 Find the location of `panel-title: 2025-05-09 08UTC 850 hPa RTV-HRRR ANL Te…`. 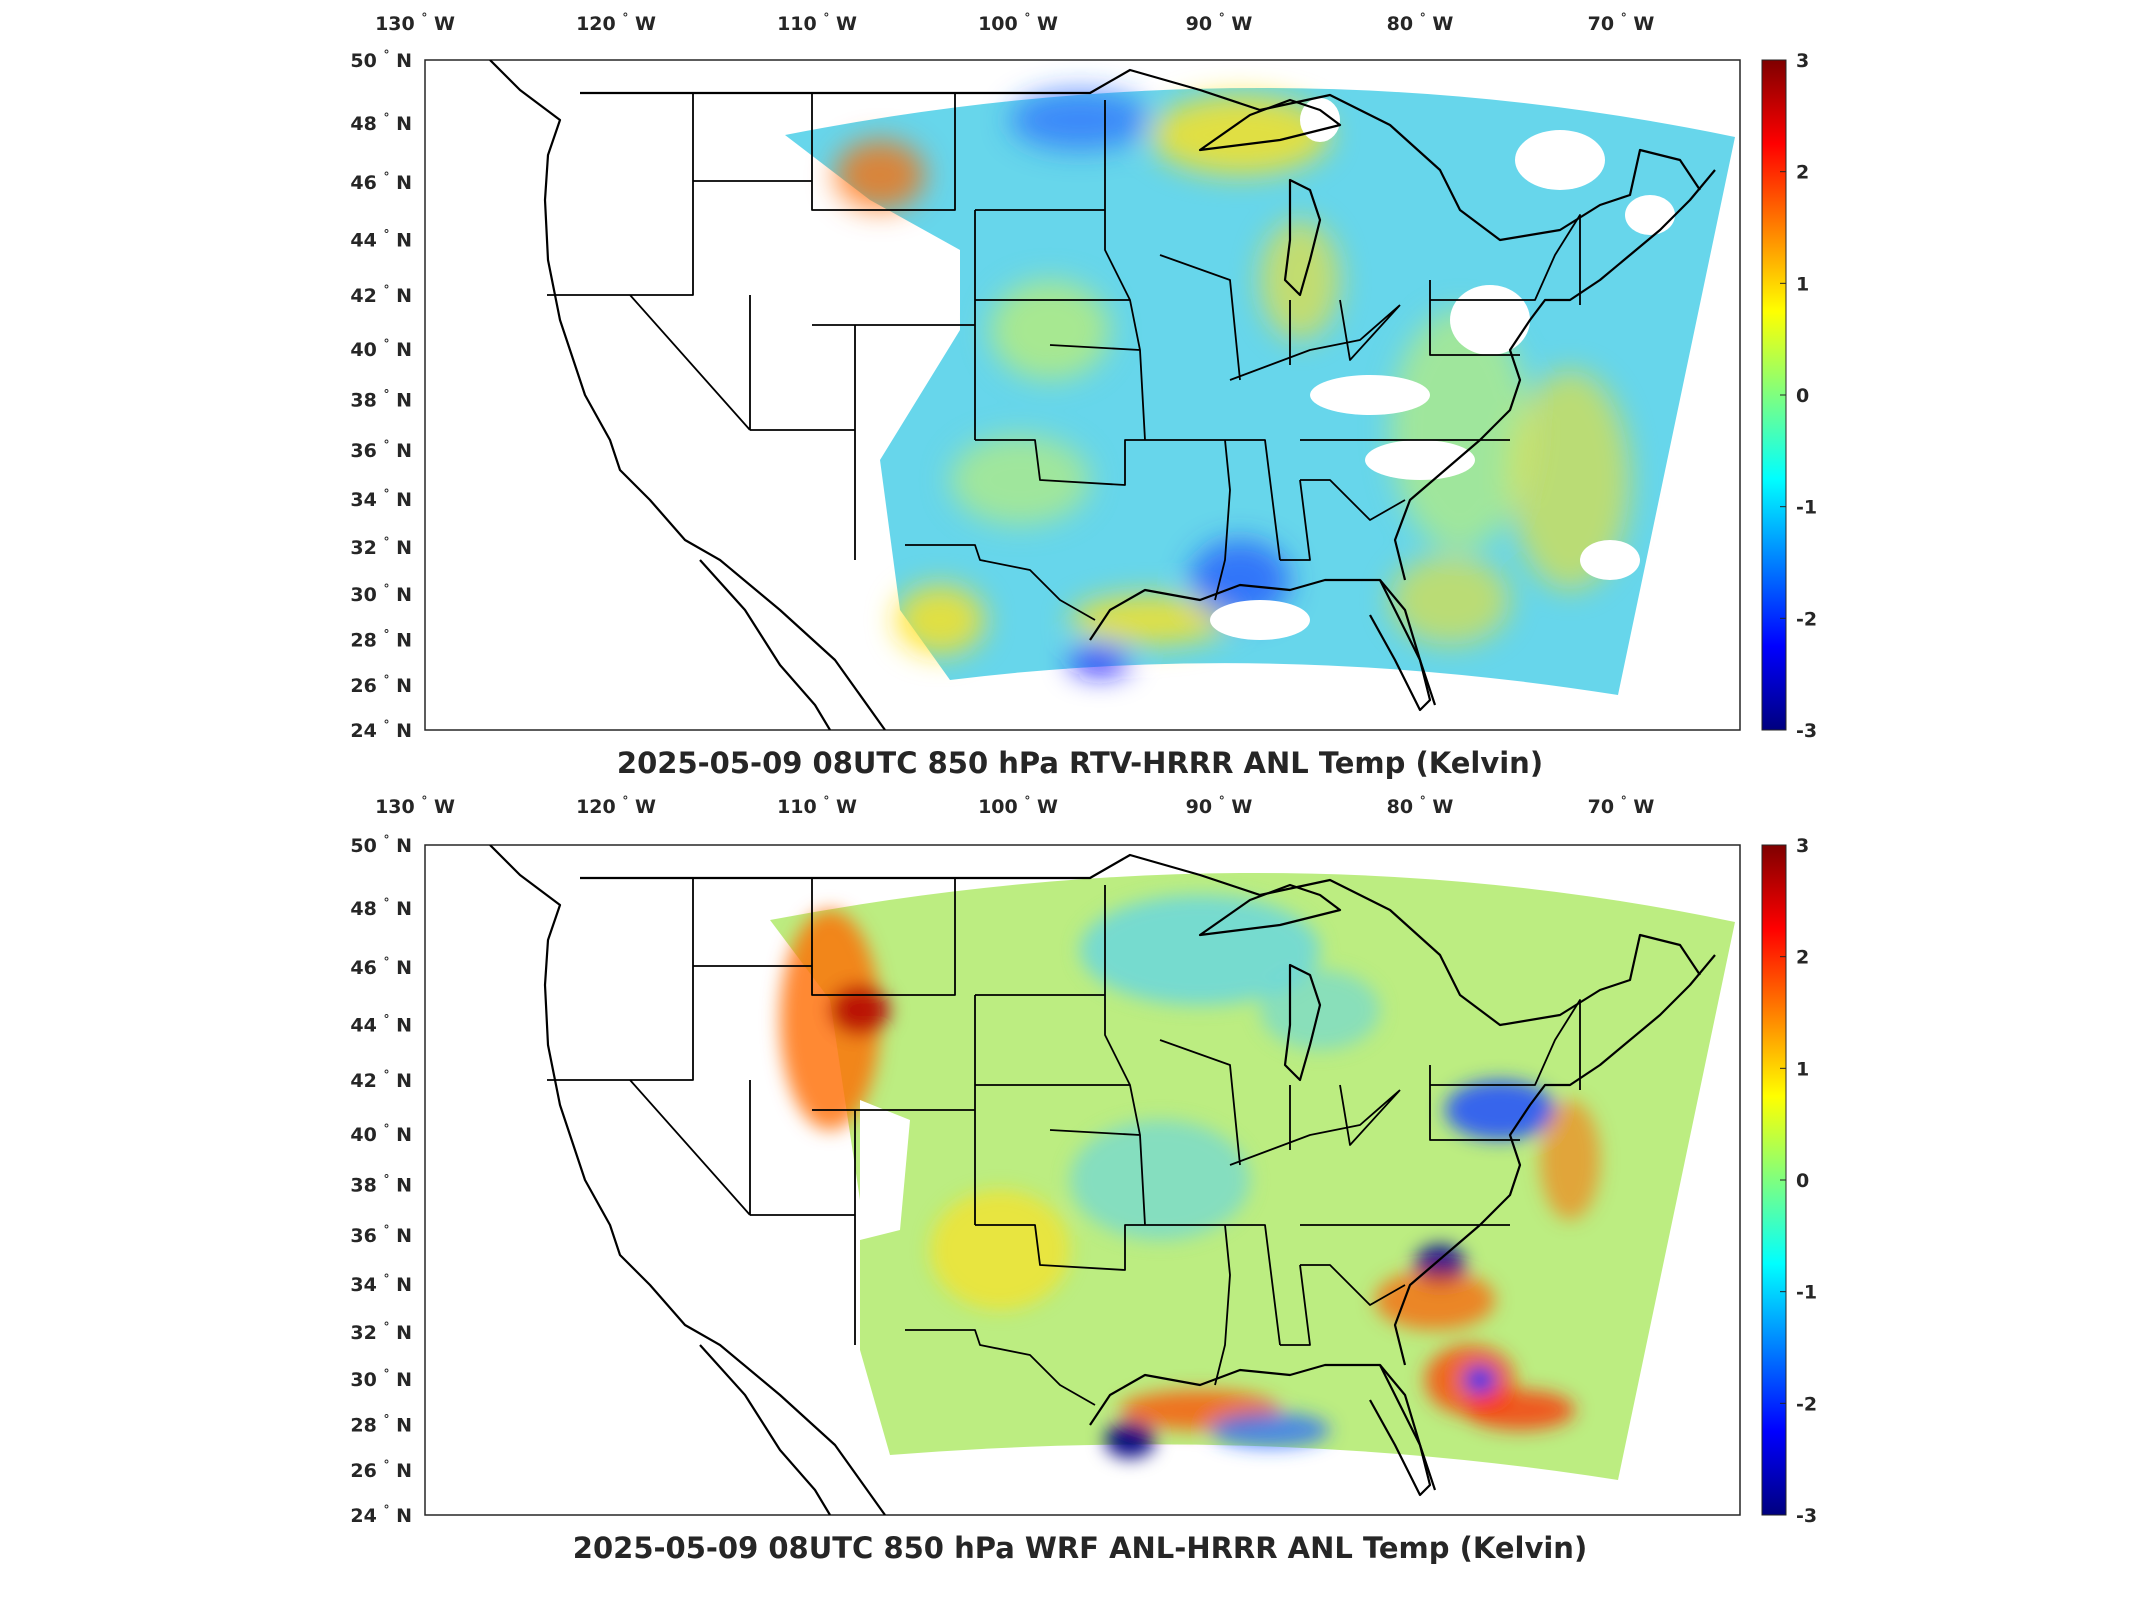

panel-title: 2025-05-09 08UTC 850 hPa RTV-HRRR ANL Te… is located at coordinates (1080, 763).